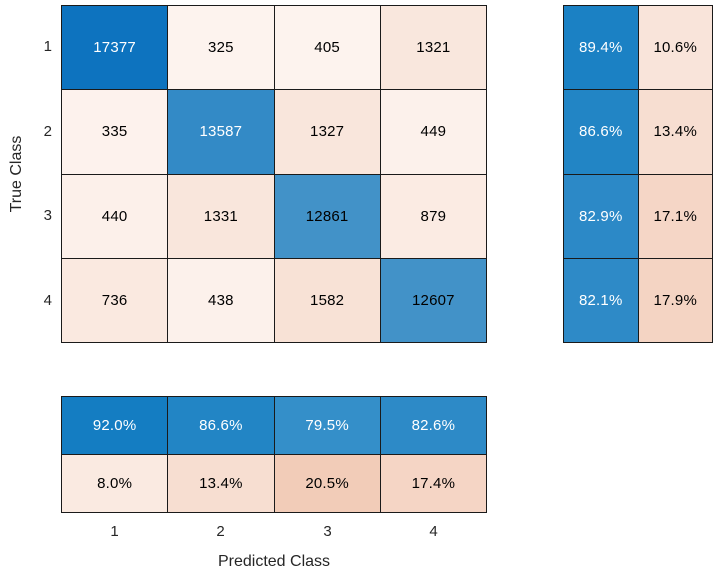 Image resolution: width=714 pixels, height=584 pixels. Describe the element at coordinates (221, 216) in the screenshot. I see `matrix-cell: 1331` at that location.